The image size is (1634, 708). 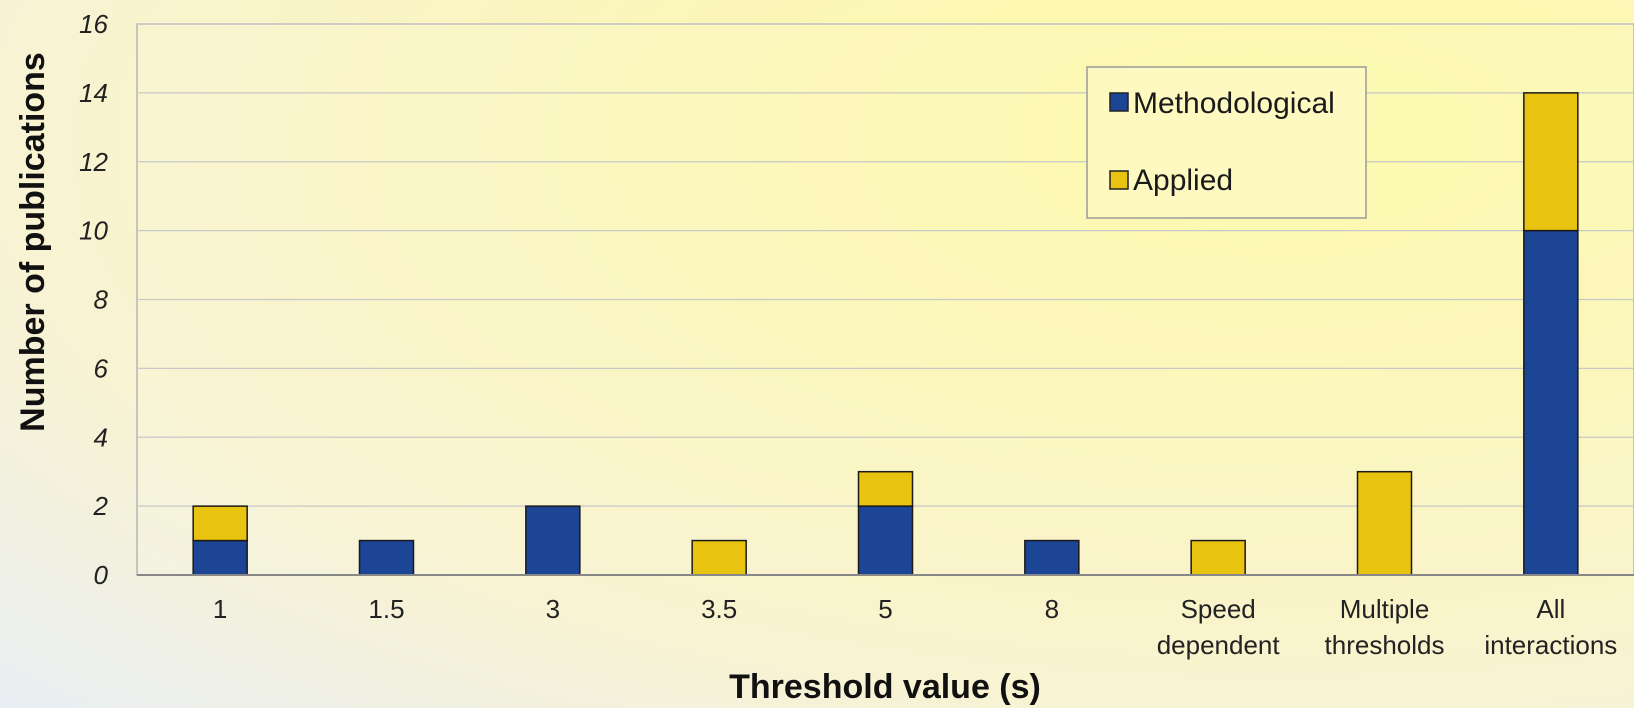 What do you see at coordinates (1385, 645) in the screenshot?
I see `x-tick-label: thresholds` at bounding box center [1385, 645].